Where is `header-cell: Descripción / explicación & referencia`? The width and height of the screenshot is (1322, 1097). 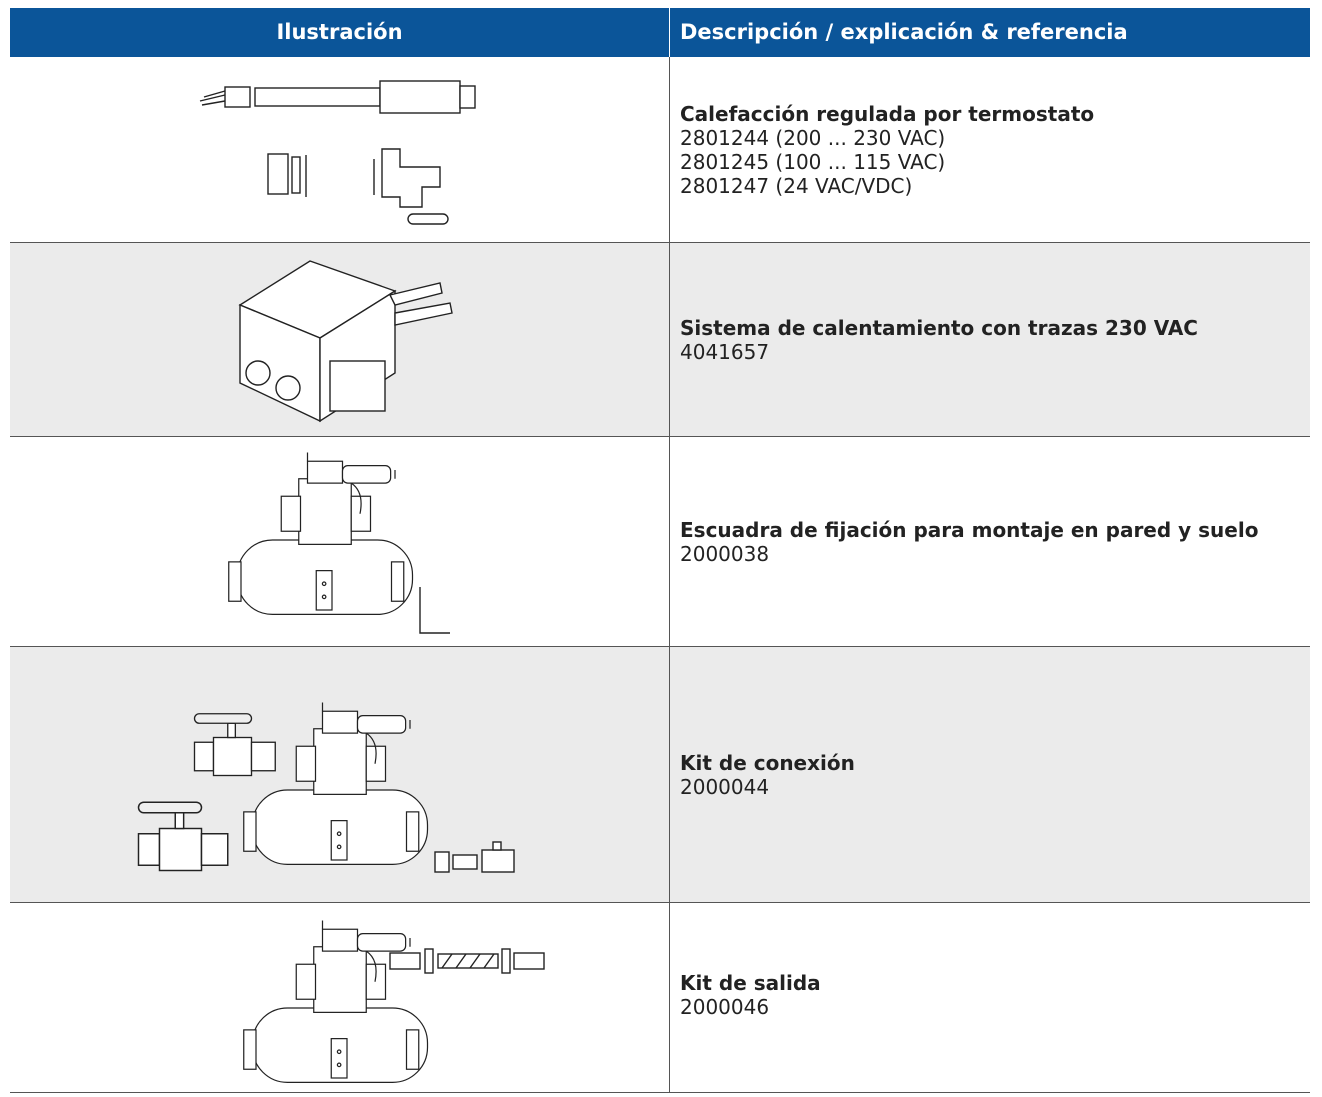
header-cell: Descripción / explicación & referencia is located at coordinates (990, 32).